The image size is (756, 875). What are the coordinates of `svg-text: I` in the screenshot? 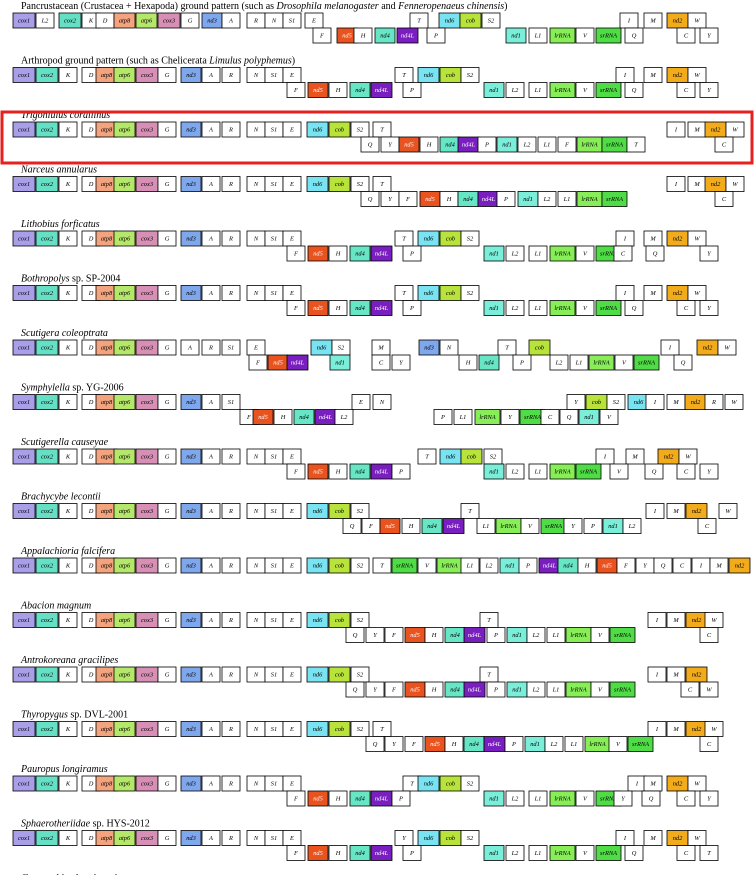 It's located at (676, 130).